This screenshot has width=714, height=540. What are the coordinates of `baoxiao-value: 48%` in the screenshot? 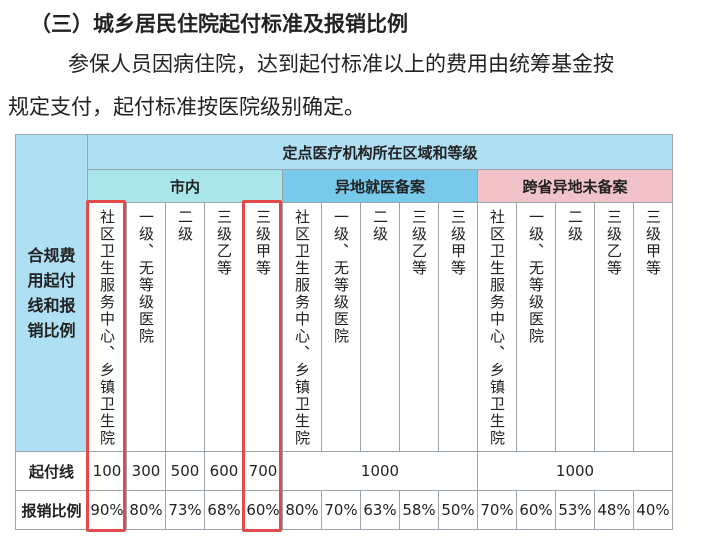 It's located at (614, 510).